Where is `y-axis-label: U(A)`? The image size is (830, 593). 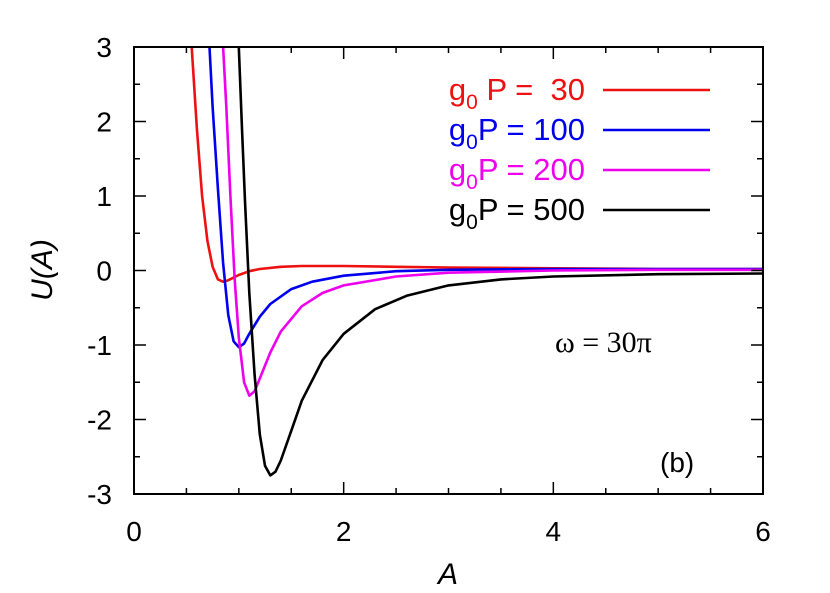 y-axis-label: U(A) is located at coordinates (42, 270).